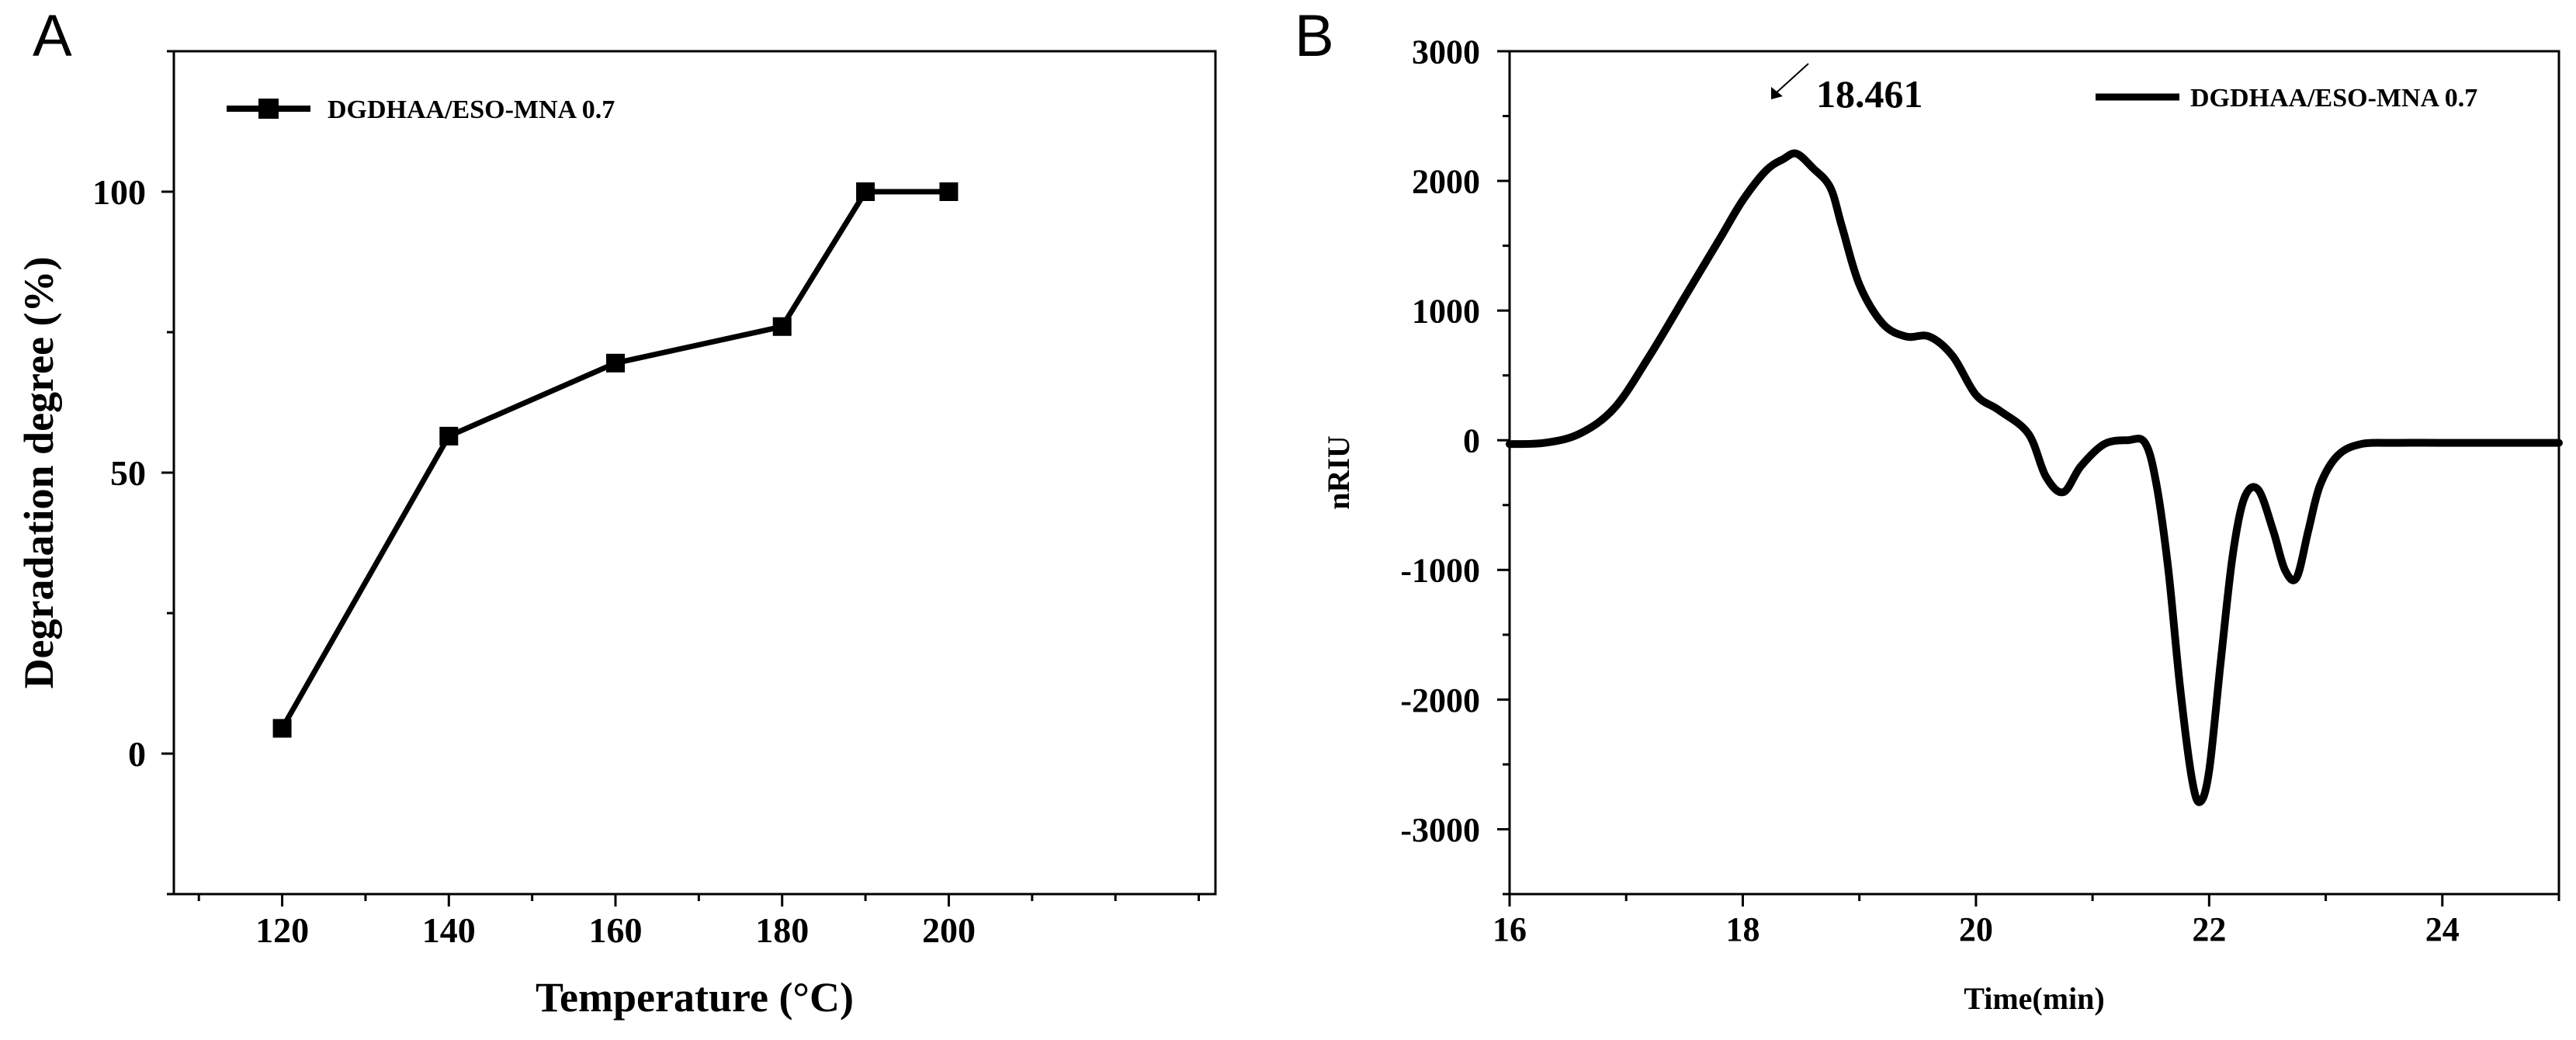 The image size is (2576, 1040). Describe the element at coordinates (1440, 700) in the screenshot. I see `y-tick-label: -2000` at that location.